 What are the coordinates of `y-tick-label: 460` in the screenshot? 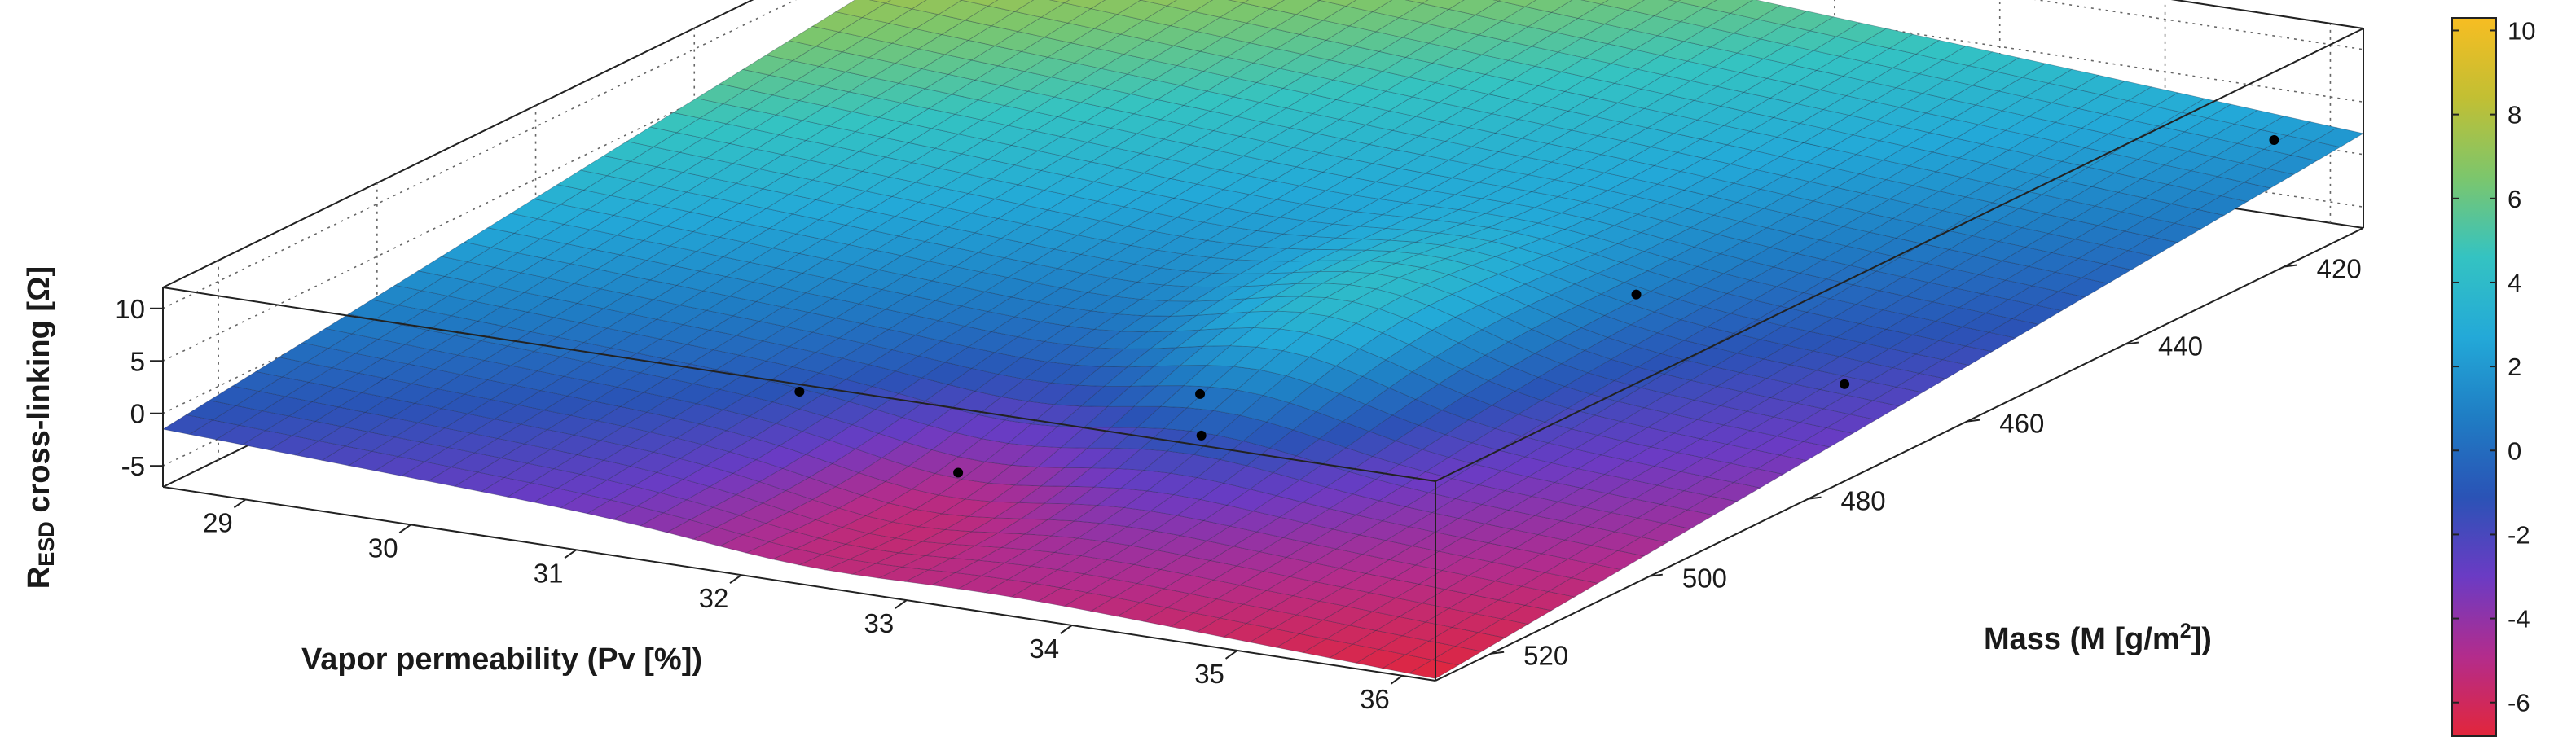 It's located at (2021, 424).